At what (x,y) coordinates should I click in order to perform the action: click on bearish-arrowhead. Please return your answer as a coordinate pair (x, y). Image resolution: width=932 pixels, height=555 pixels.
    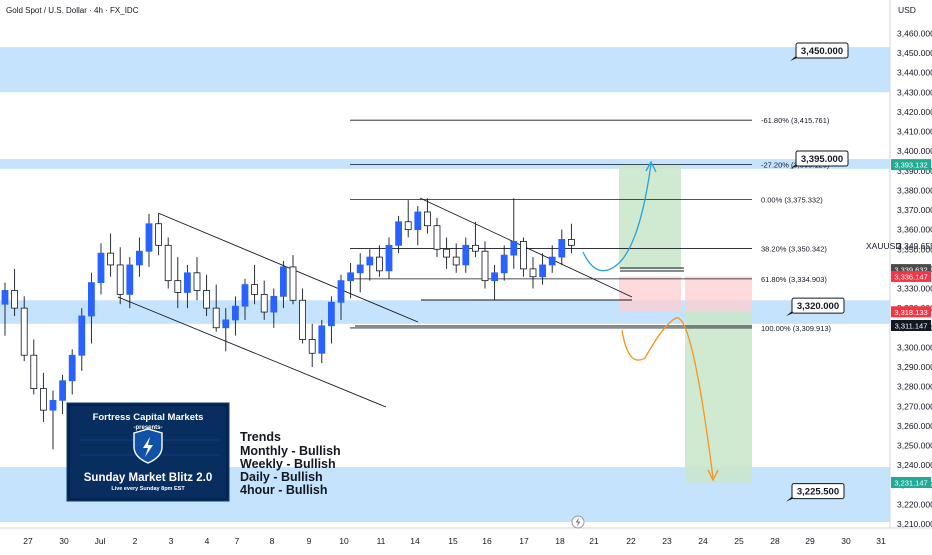
    Looking at the image, I should click on (713, 475).